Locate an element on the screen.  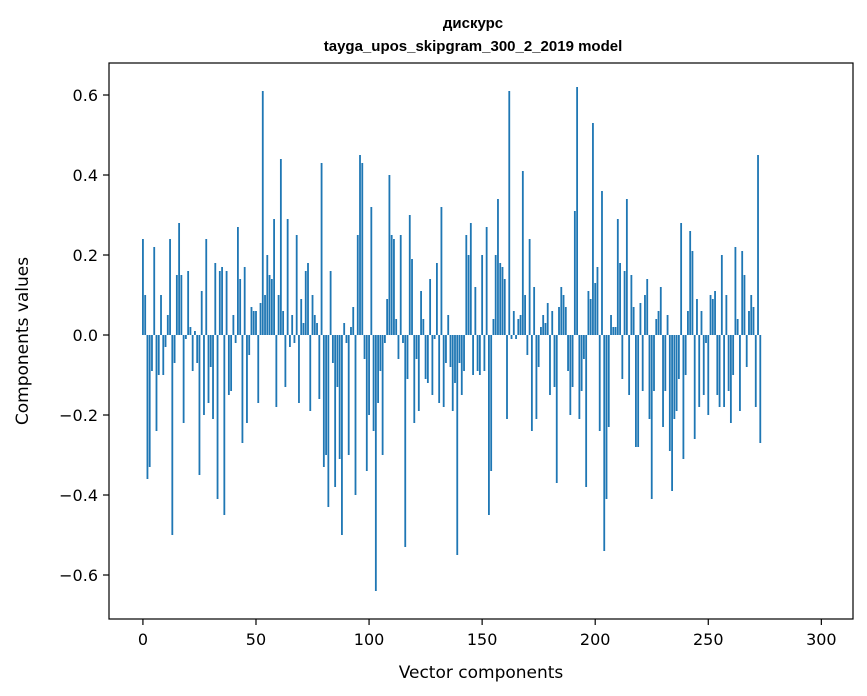
x-axis-ticks: 0 50 100 150 200 250 300 is located at coordinates (487, 634).